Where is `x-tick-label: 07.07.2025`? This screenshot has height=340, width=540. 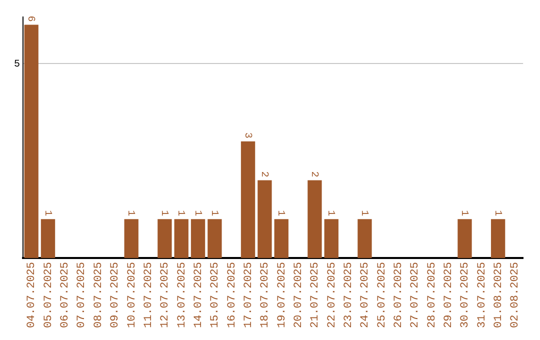 x-tick-label: 07.07.2025 is located at coordinates (82, 295).